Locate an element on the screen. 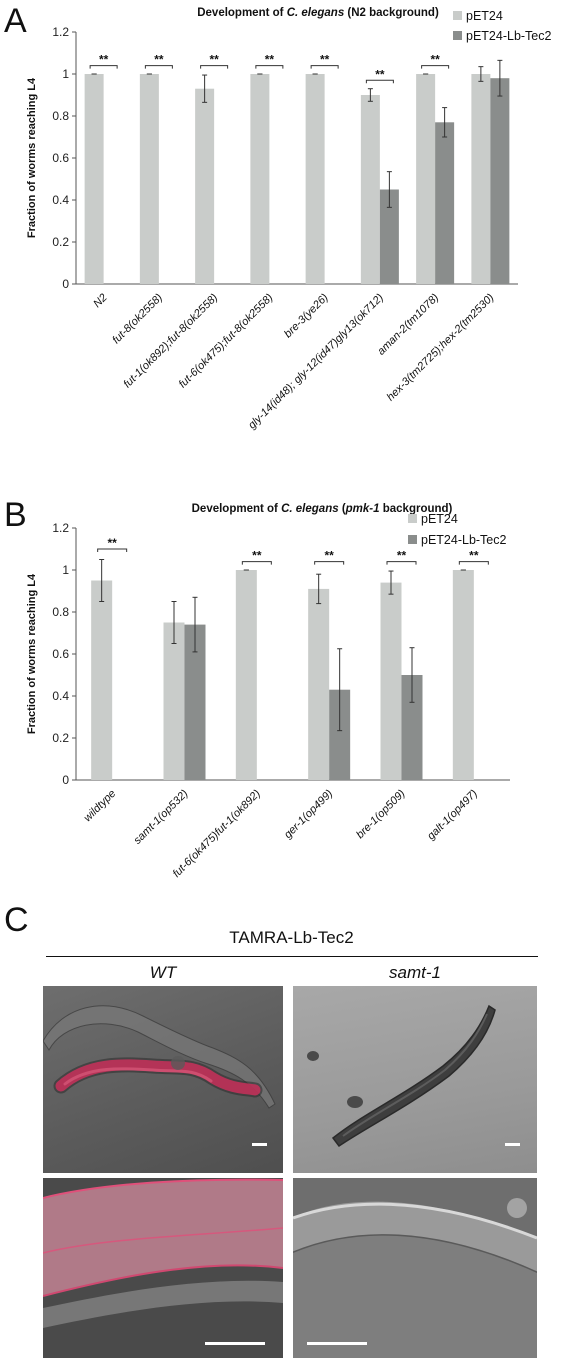 The width and height of the screenshot is (583, 1359). samt-1-closeup-scalebar is located at coordinates (337, 1343).